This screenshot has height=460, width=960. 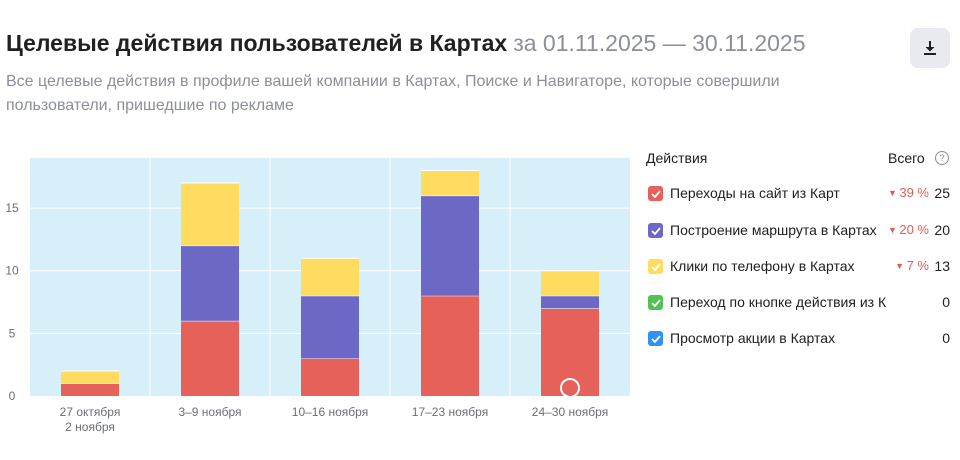 I want to click on x-tick-label: 2 ноября, so click(x=90, y=427).